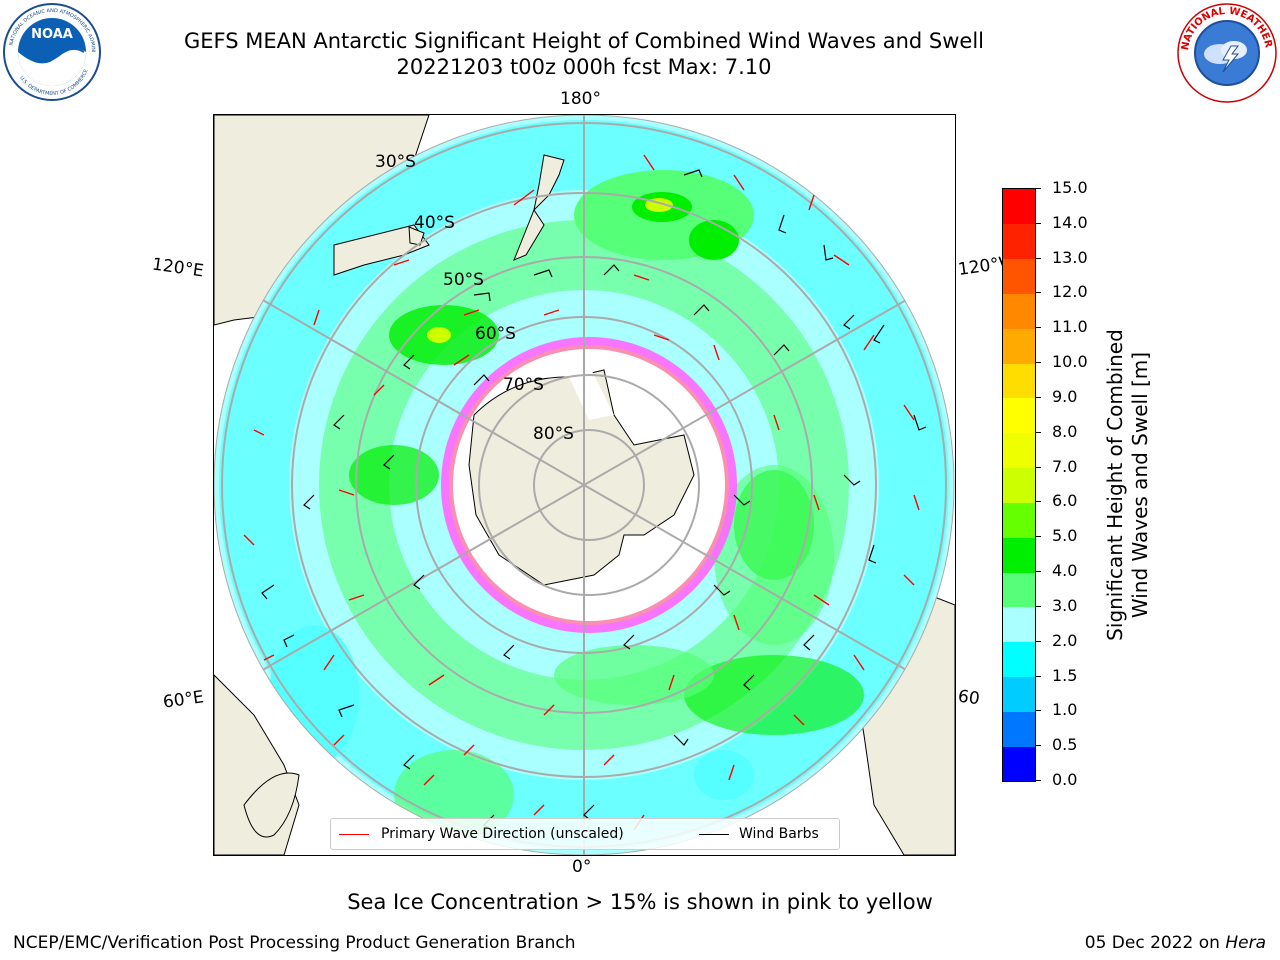 This screenshot has height=960, width=1280. I want to click on land-madagascar, so click(271, 805).